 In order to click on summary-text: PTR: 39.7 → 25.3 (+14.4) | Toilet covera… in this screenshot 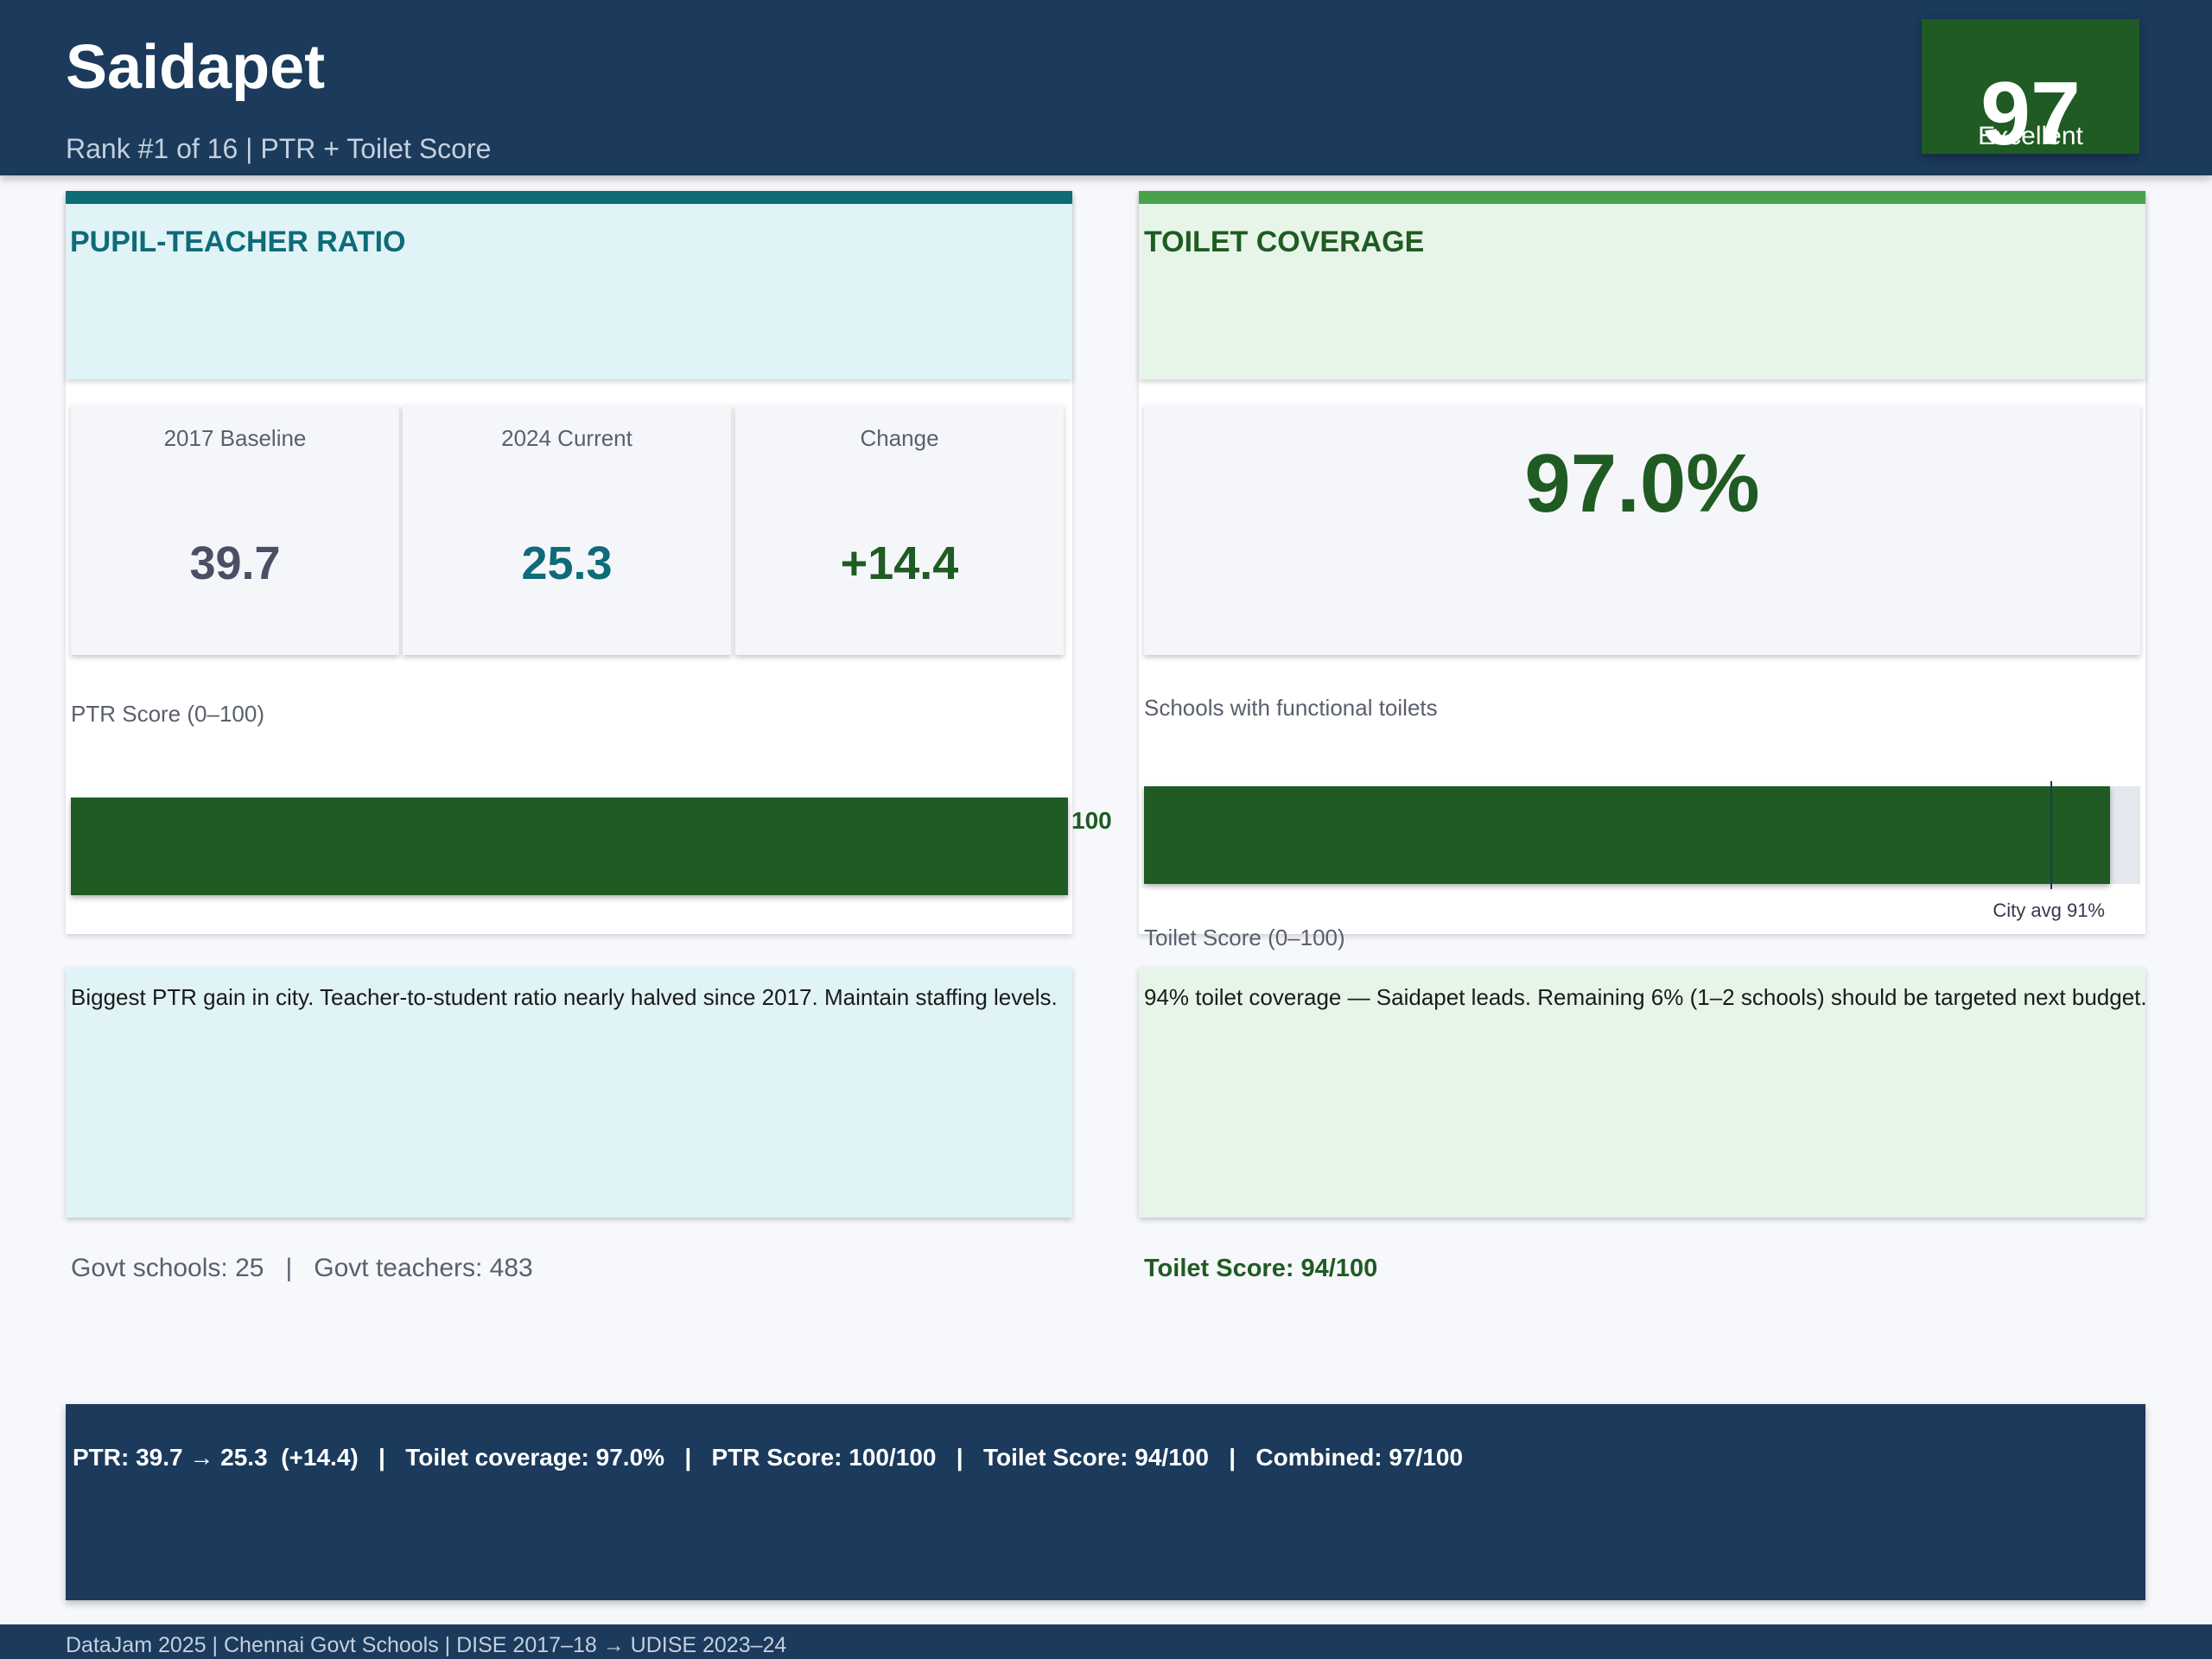, I will do `click(768, 1457)`.